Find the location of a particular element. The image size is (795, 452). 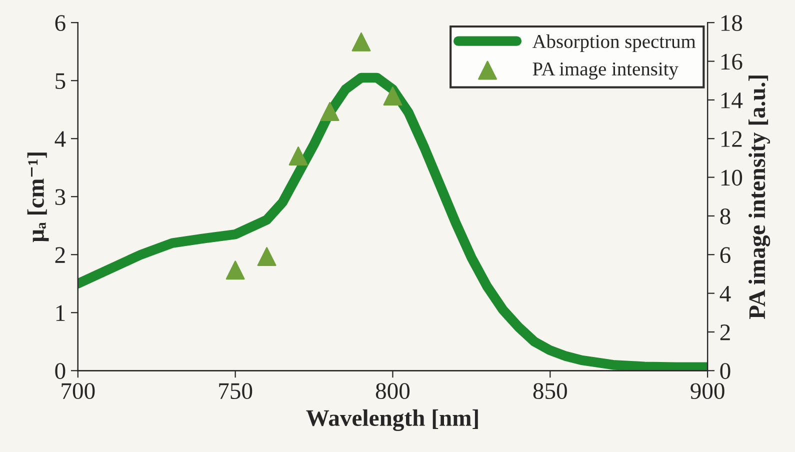

y2-tick-label: 0 is located at coordinates (725, 371).